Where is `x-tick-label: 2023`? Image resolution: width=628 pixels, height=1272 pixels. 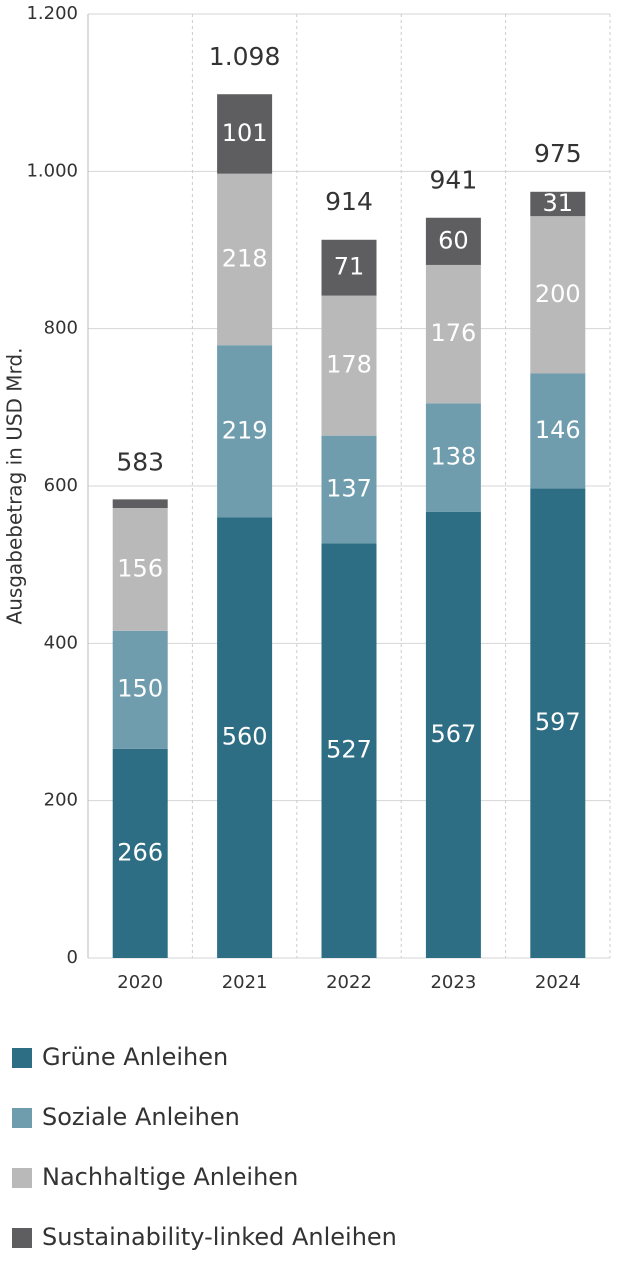 x-tick-label: 2023 is located at coordinates (453, 982).